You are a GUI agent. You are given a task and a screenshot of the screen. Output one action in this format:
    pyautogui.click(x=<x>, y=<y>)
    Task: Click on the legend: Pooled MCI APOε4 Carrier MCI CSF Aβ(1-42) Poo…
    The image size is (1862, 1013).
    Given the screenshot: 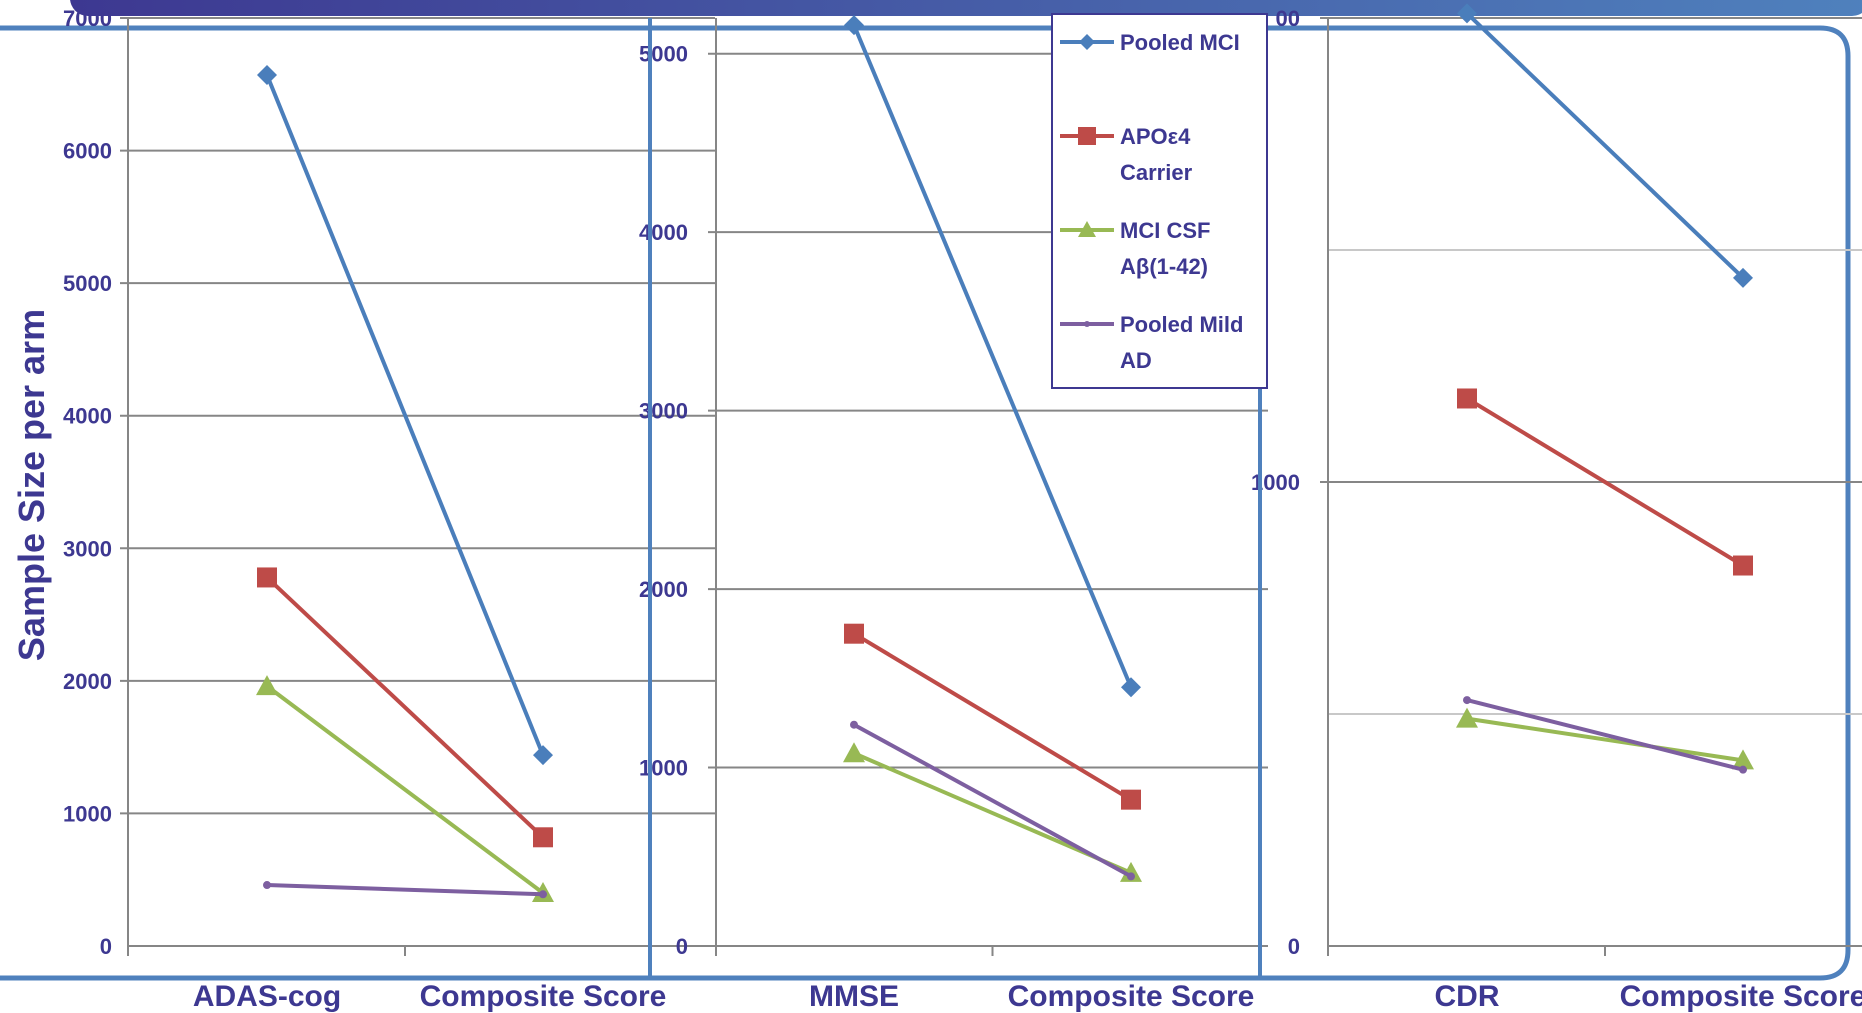 What is the action you would take?
    pyautogui.click(x=1159, y=201)
    